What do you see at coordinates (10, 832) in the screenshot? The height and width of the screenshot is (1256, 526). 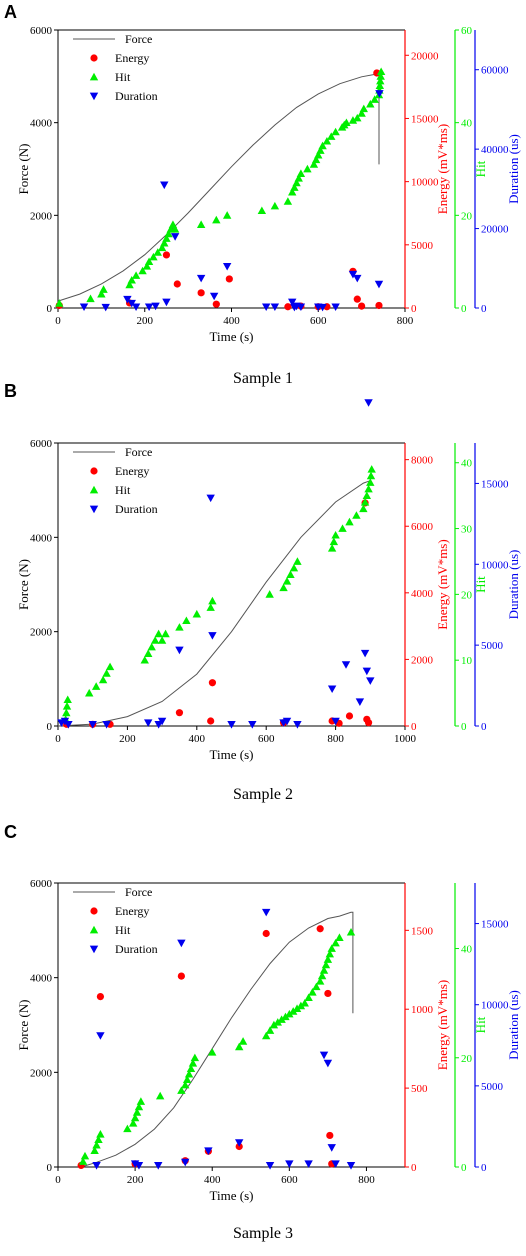 I see `panel-label: C` at bounding box center [10, 832].